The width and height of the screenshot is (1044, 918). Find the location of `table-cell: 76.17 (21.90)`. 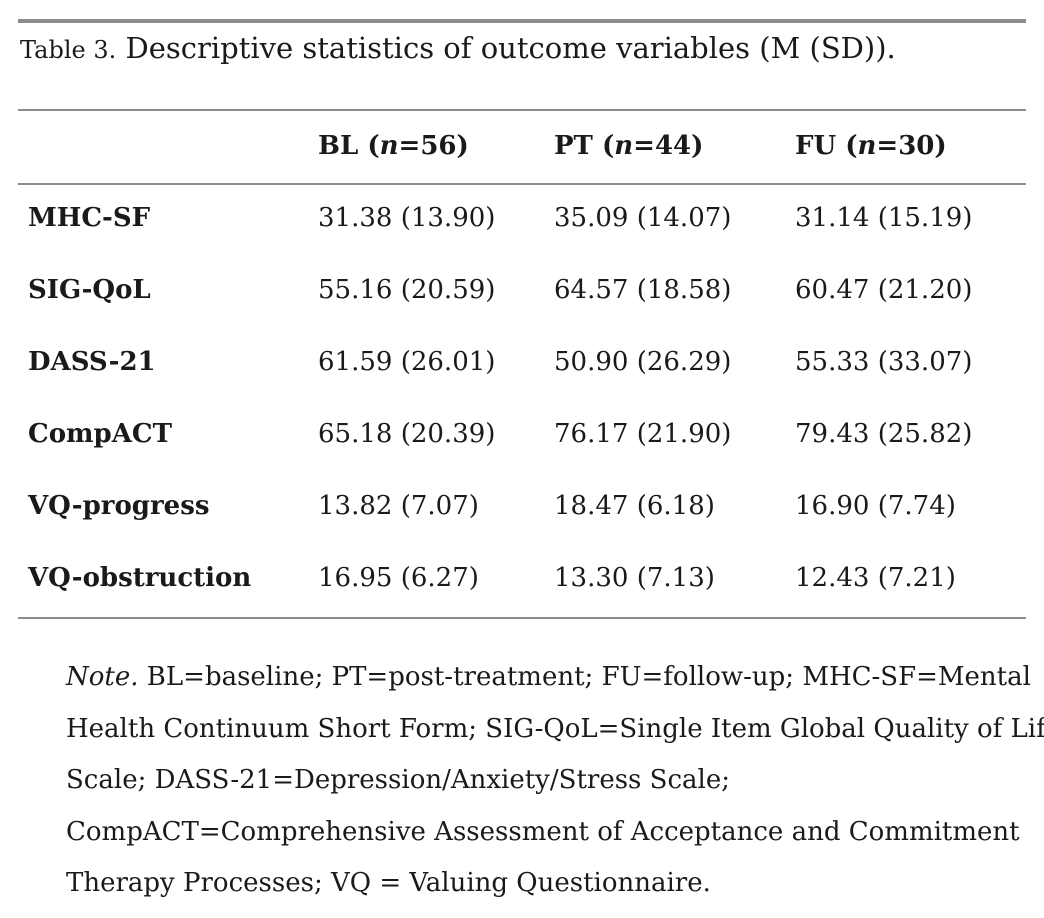

table-cell: 76.17 (21.90) is located at coordinates (643, 434).